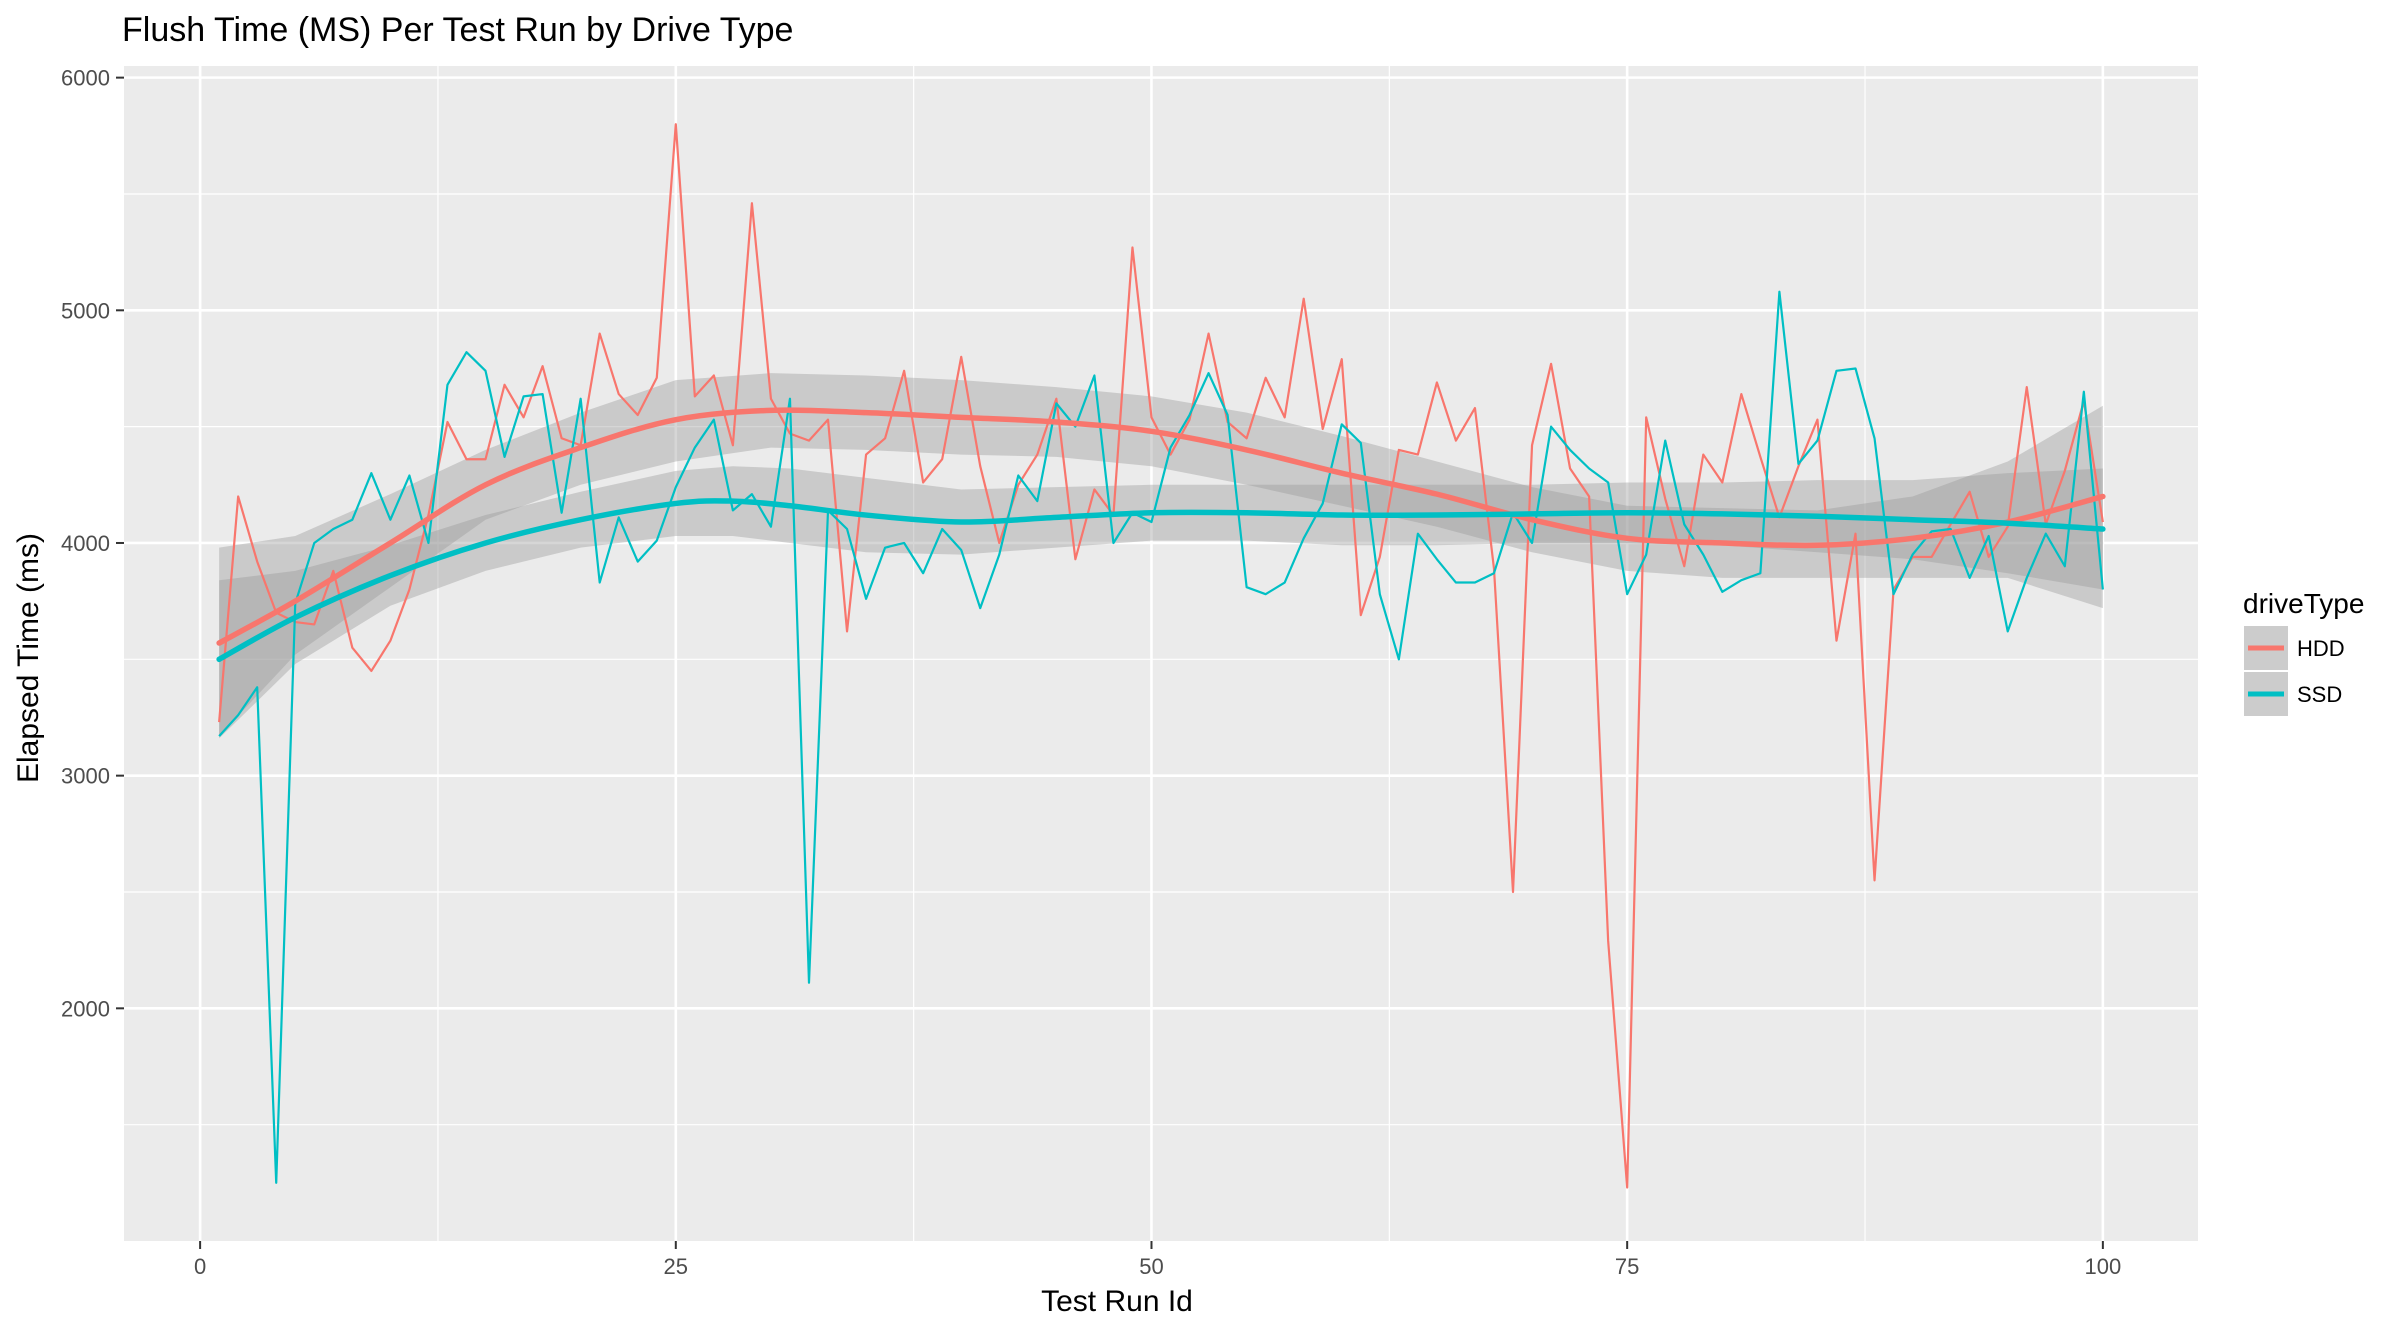 The image size is (2406, 1326). Describe the element at coordinates (85, 543) in the screenshot. I see `y-tick-label: 4000` at that location.